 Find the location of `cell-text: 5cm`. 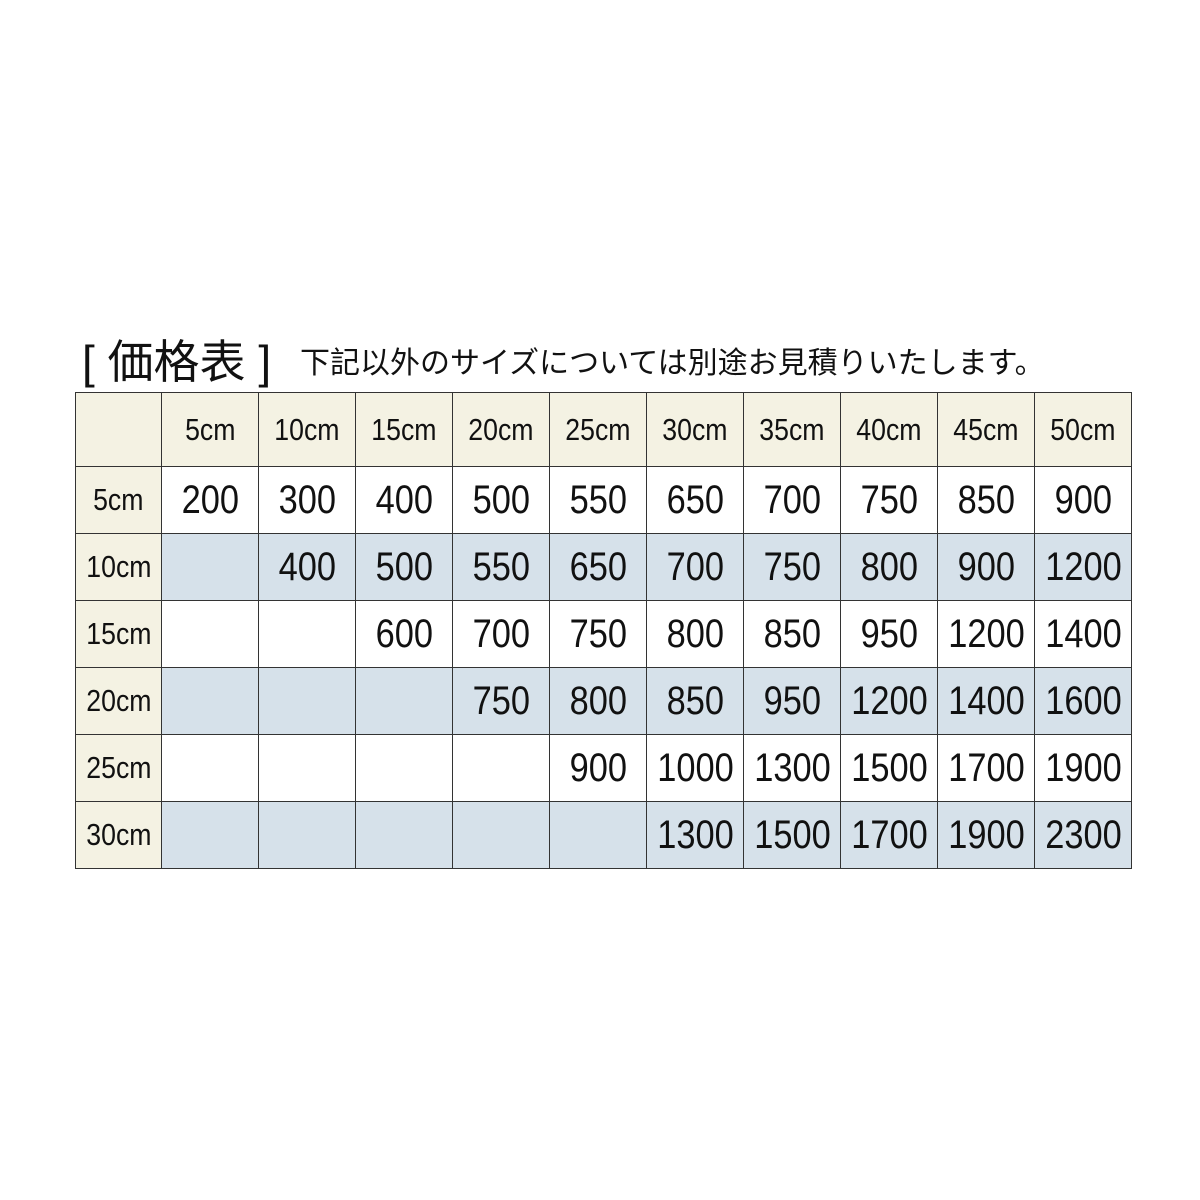

cell-text: 5cm is located at coordinates (118, 499).